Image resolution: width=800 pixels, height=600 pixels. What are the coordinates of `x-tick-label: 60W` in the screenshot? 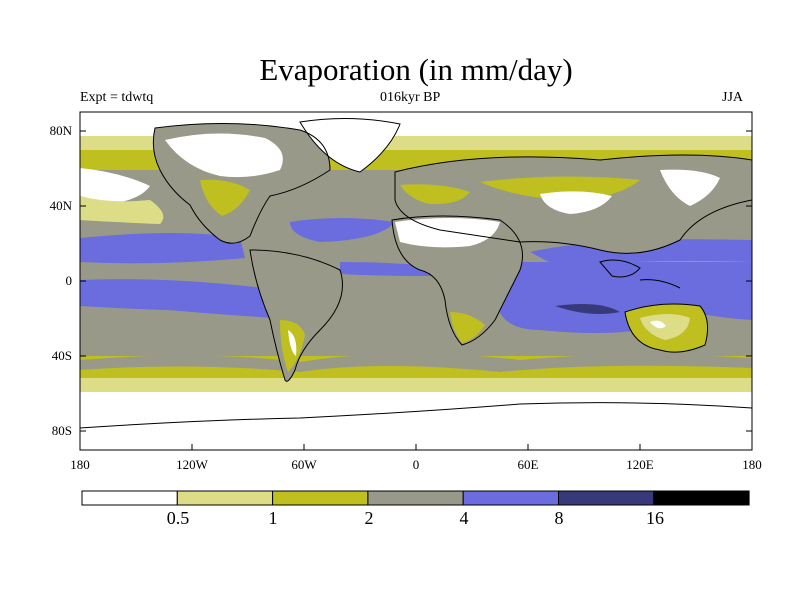 It's located at (304, 464).